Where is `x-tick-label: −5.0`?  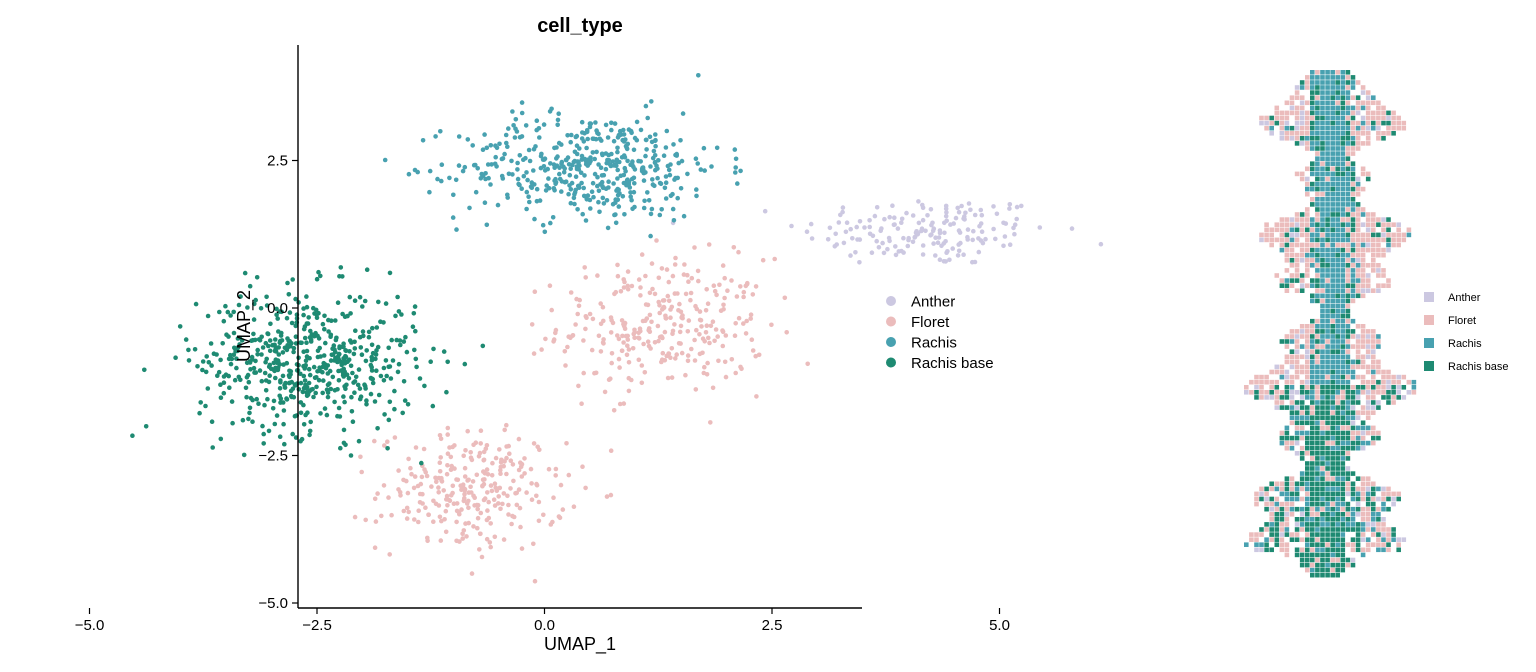 x-tick-label: −5.0 is located at coordinates (90, 625).